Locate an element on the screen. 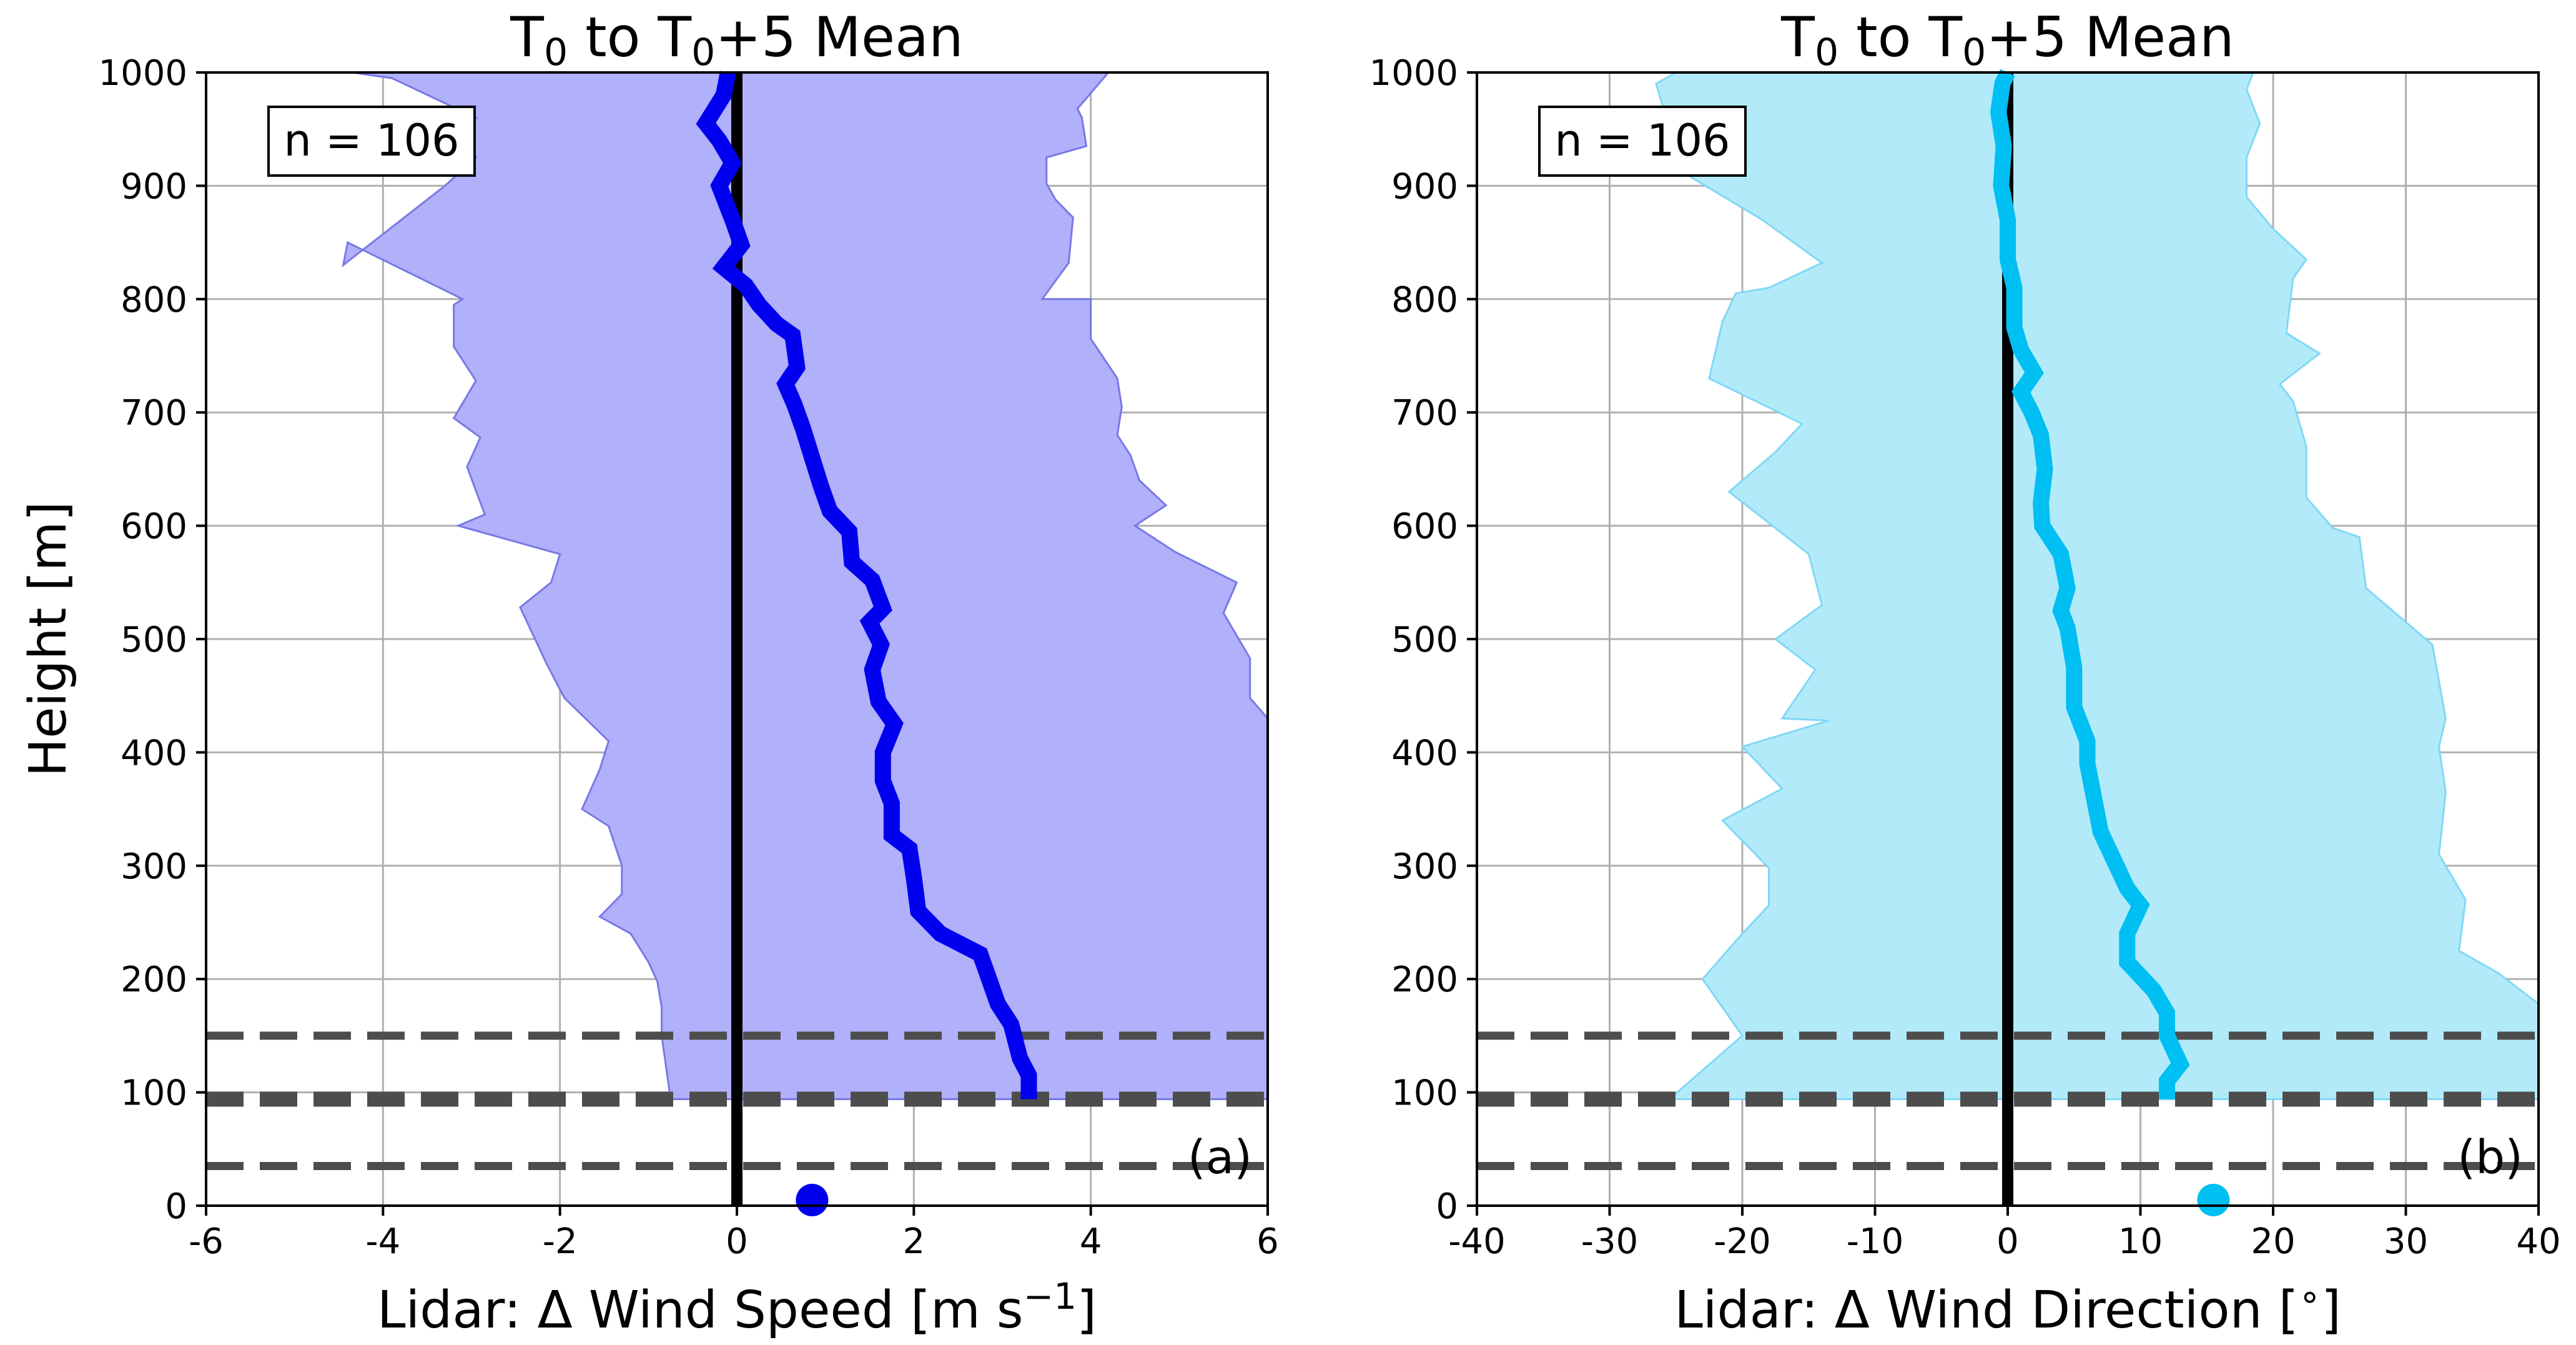 The width and height of the screenshot is (2576, 1345). panel-label: (b) is located at coordinates (2490, 1157).